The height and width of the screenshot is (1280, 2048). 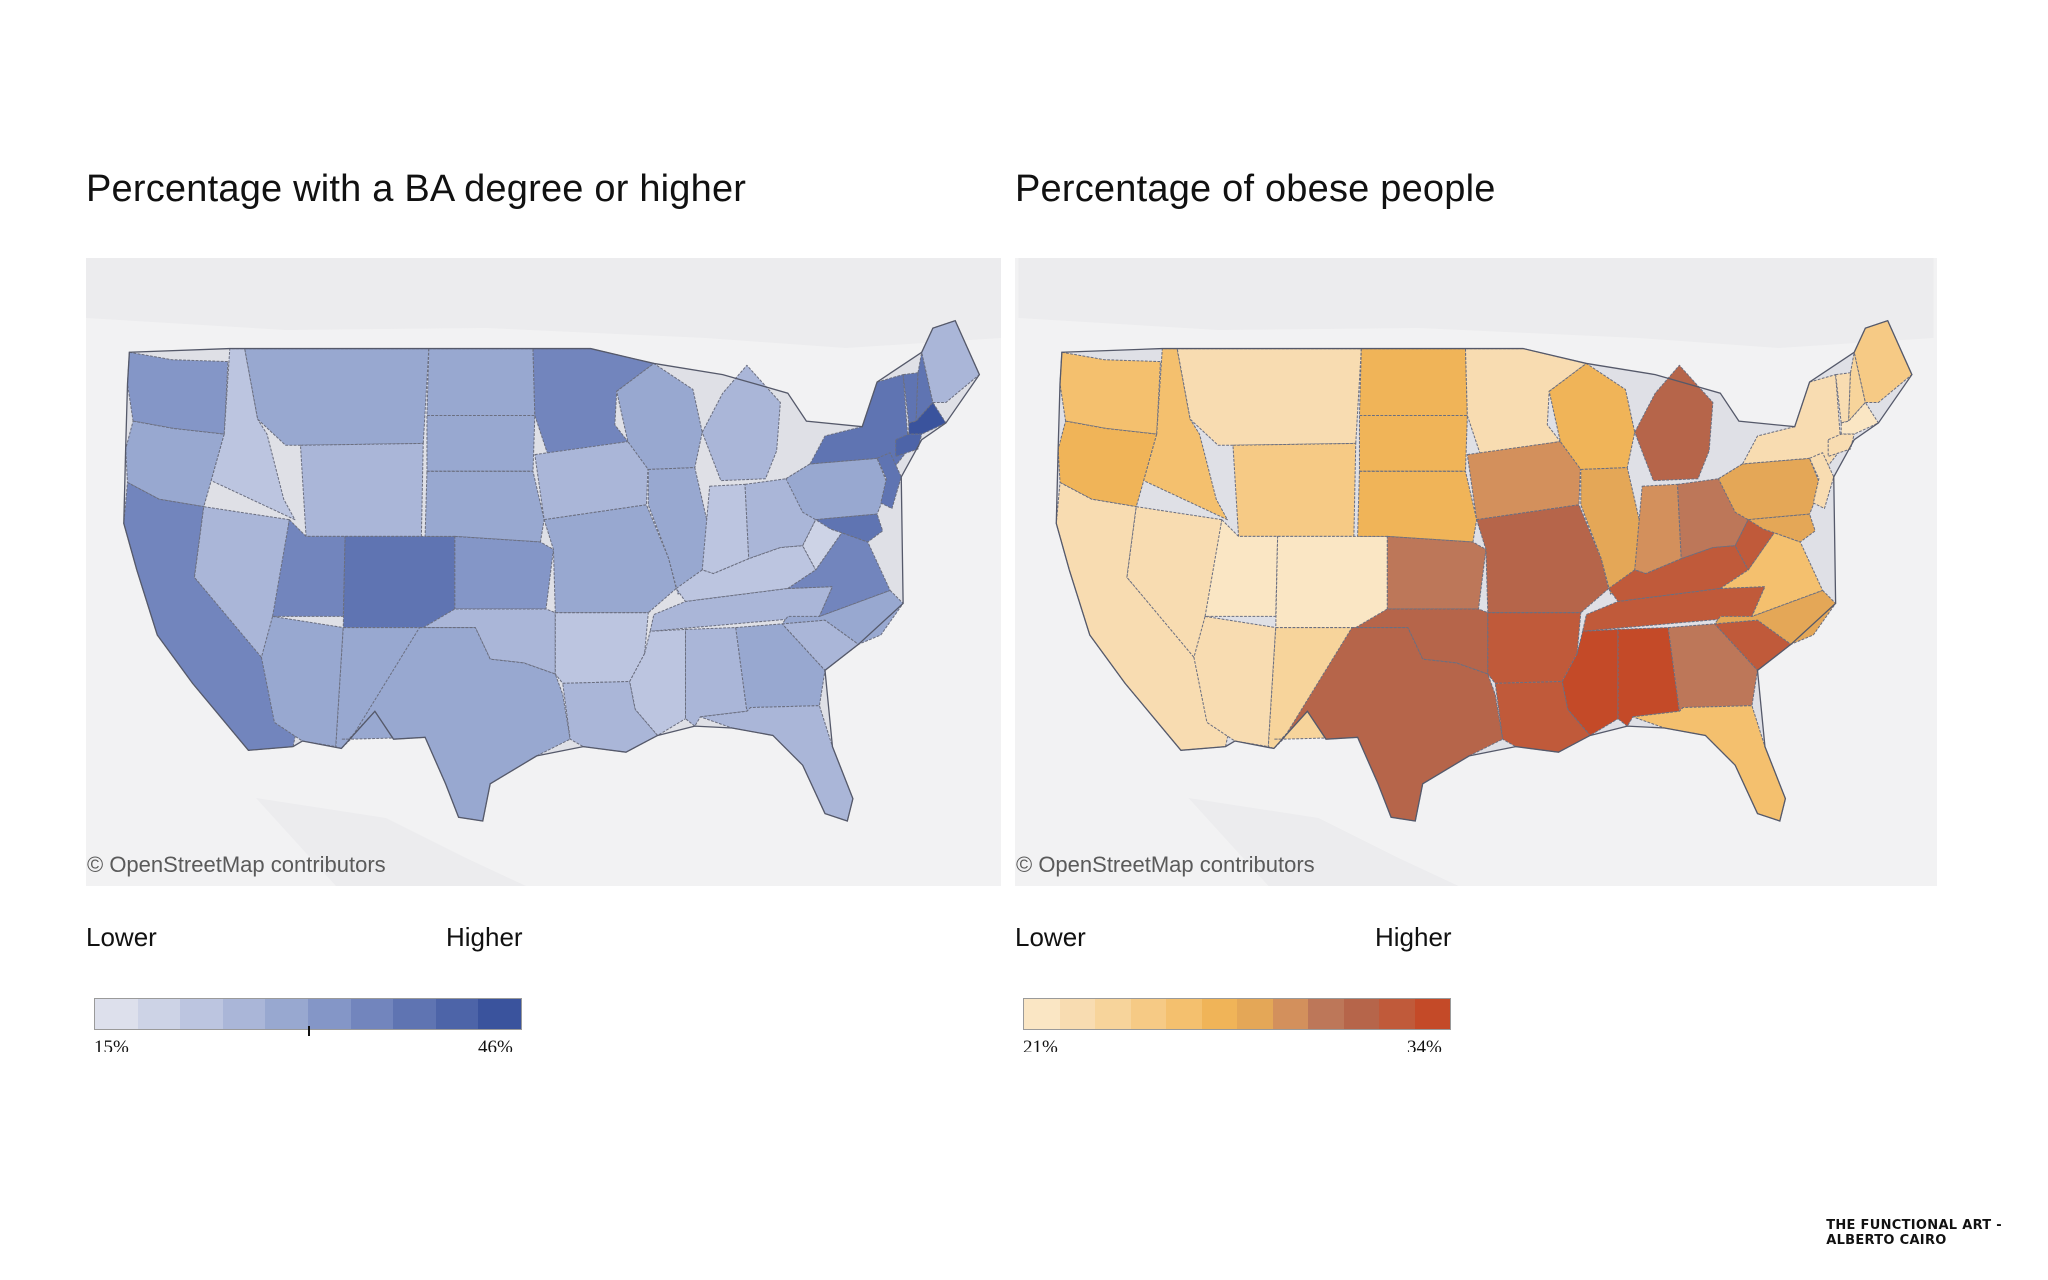 I want to click on footer-credit: THE FUNCTIONAL ART - ALBERTO CAIRO, so click(x=1914, y=1233).